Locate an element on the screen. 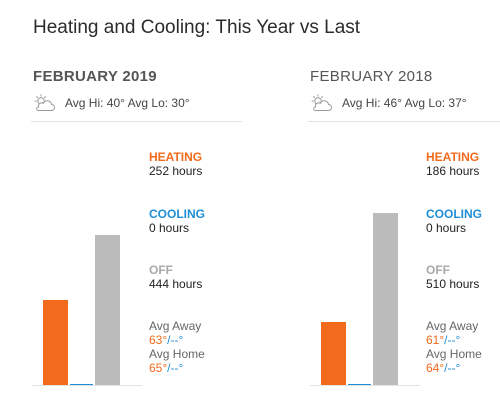 The height and width of the screenshot is (411, 500). avg-away-value: 63°/--° is located at coordinates (175, 340).